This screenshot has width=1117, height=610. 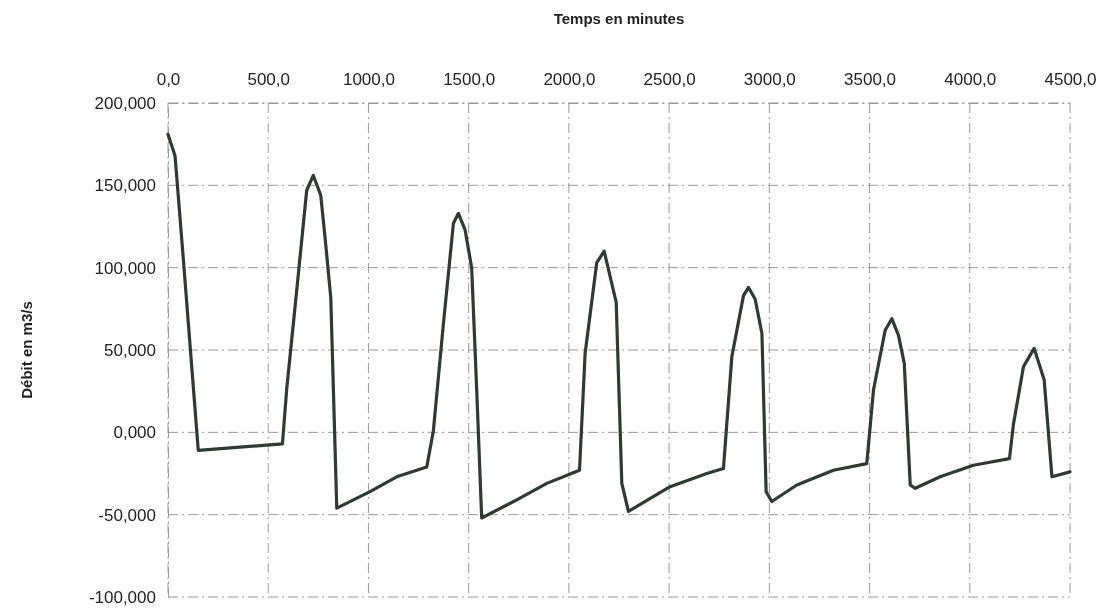 I want to click on y-tick-label: 150,000, so click(x=125, y=186).